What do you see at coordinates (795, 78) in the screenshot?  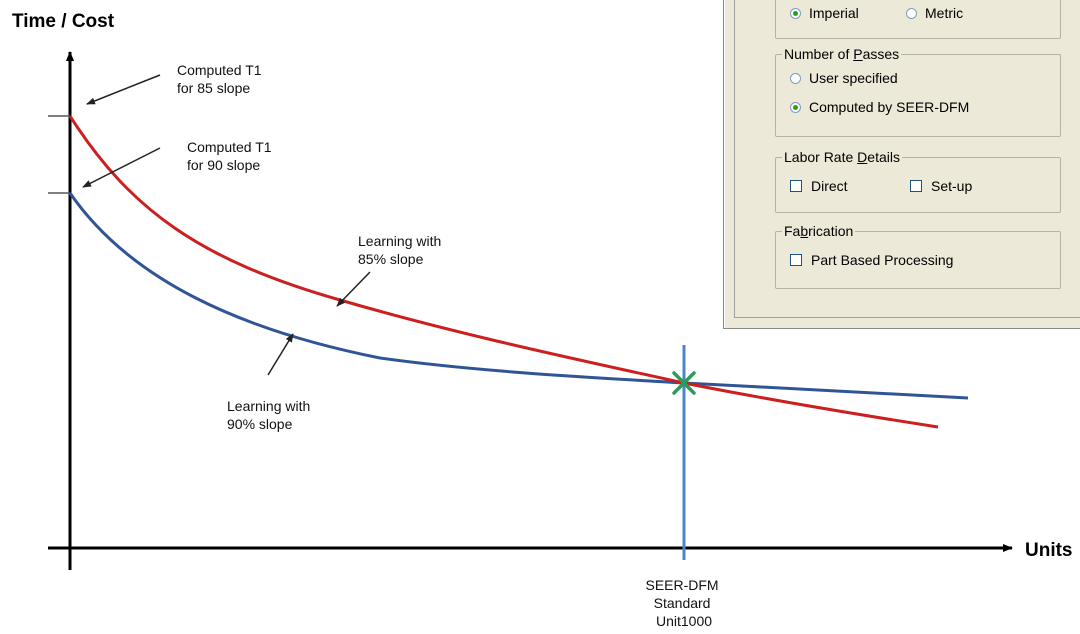 I see `radio-user-specified-indicator` at bounding box center [795, 78].